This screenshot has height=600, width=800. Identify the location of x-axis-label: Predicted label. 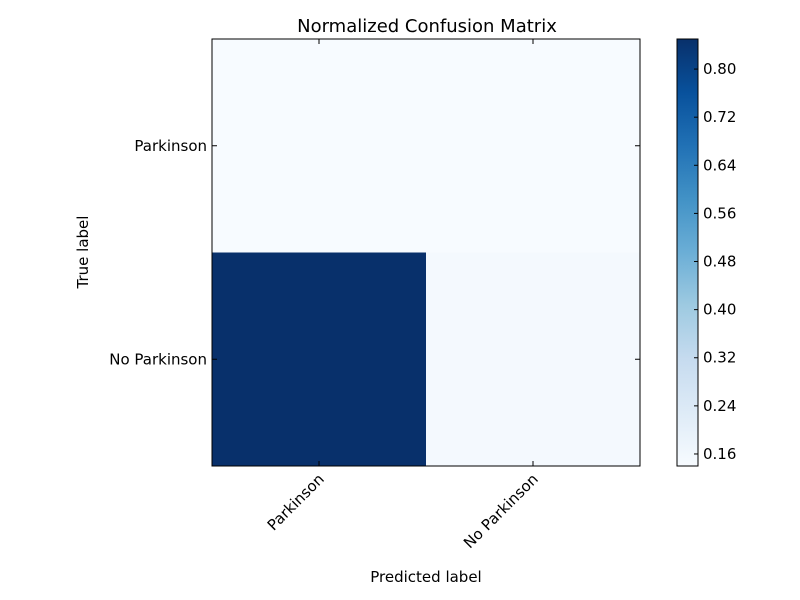
(425, 577).